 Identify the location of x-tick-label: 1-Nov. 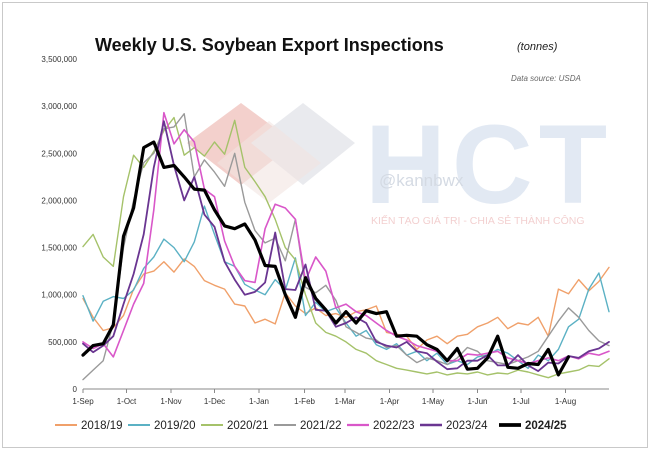
(170, 401).